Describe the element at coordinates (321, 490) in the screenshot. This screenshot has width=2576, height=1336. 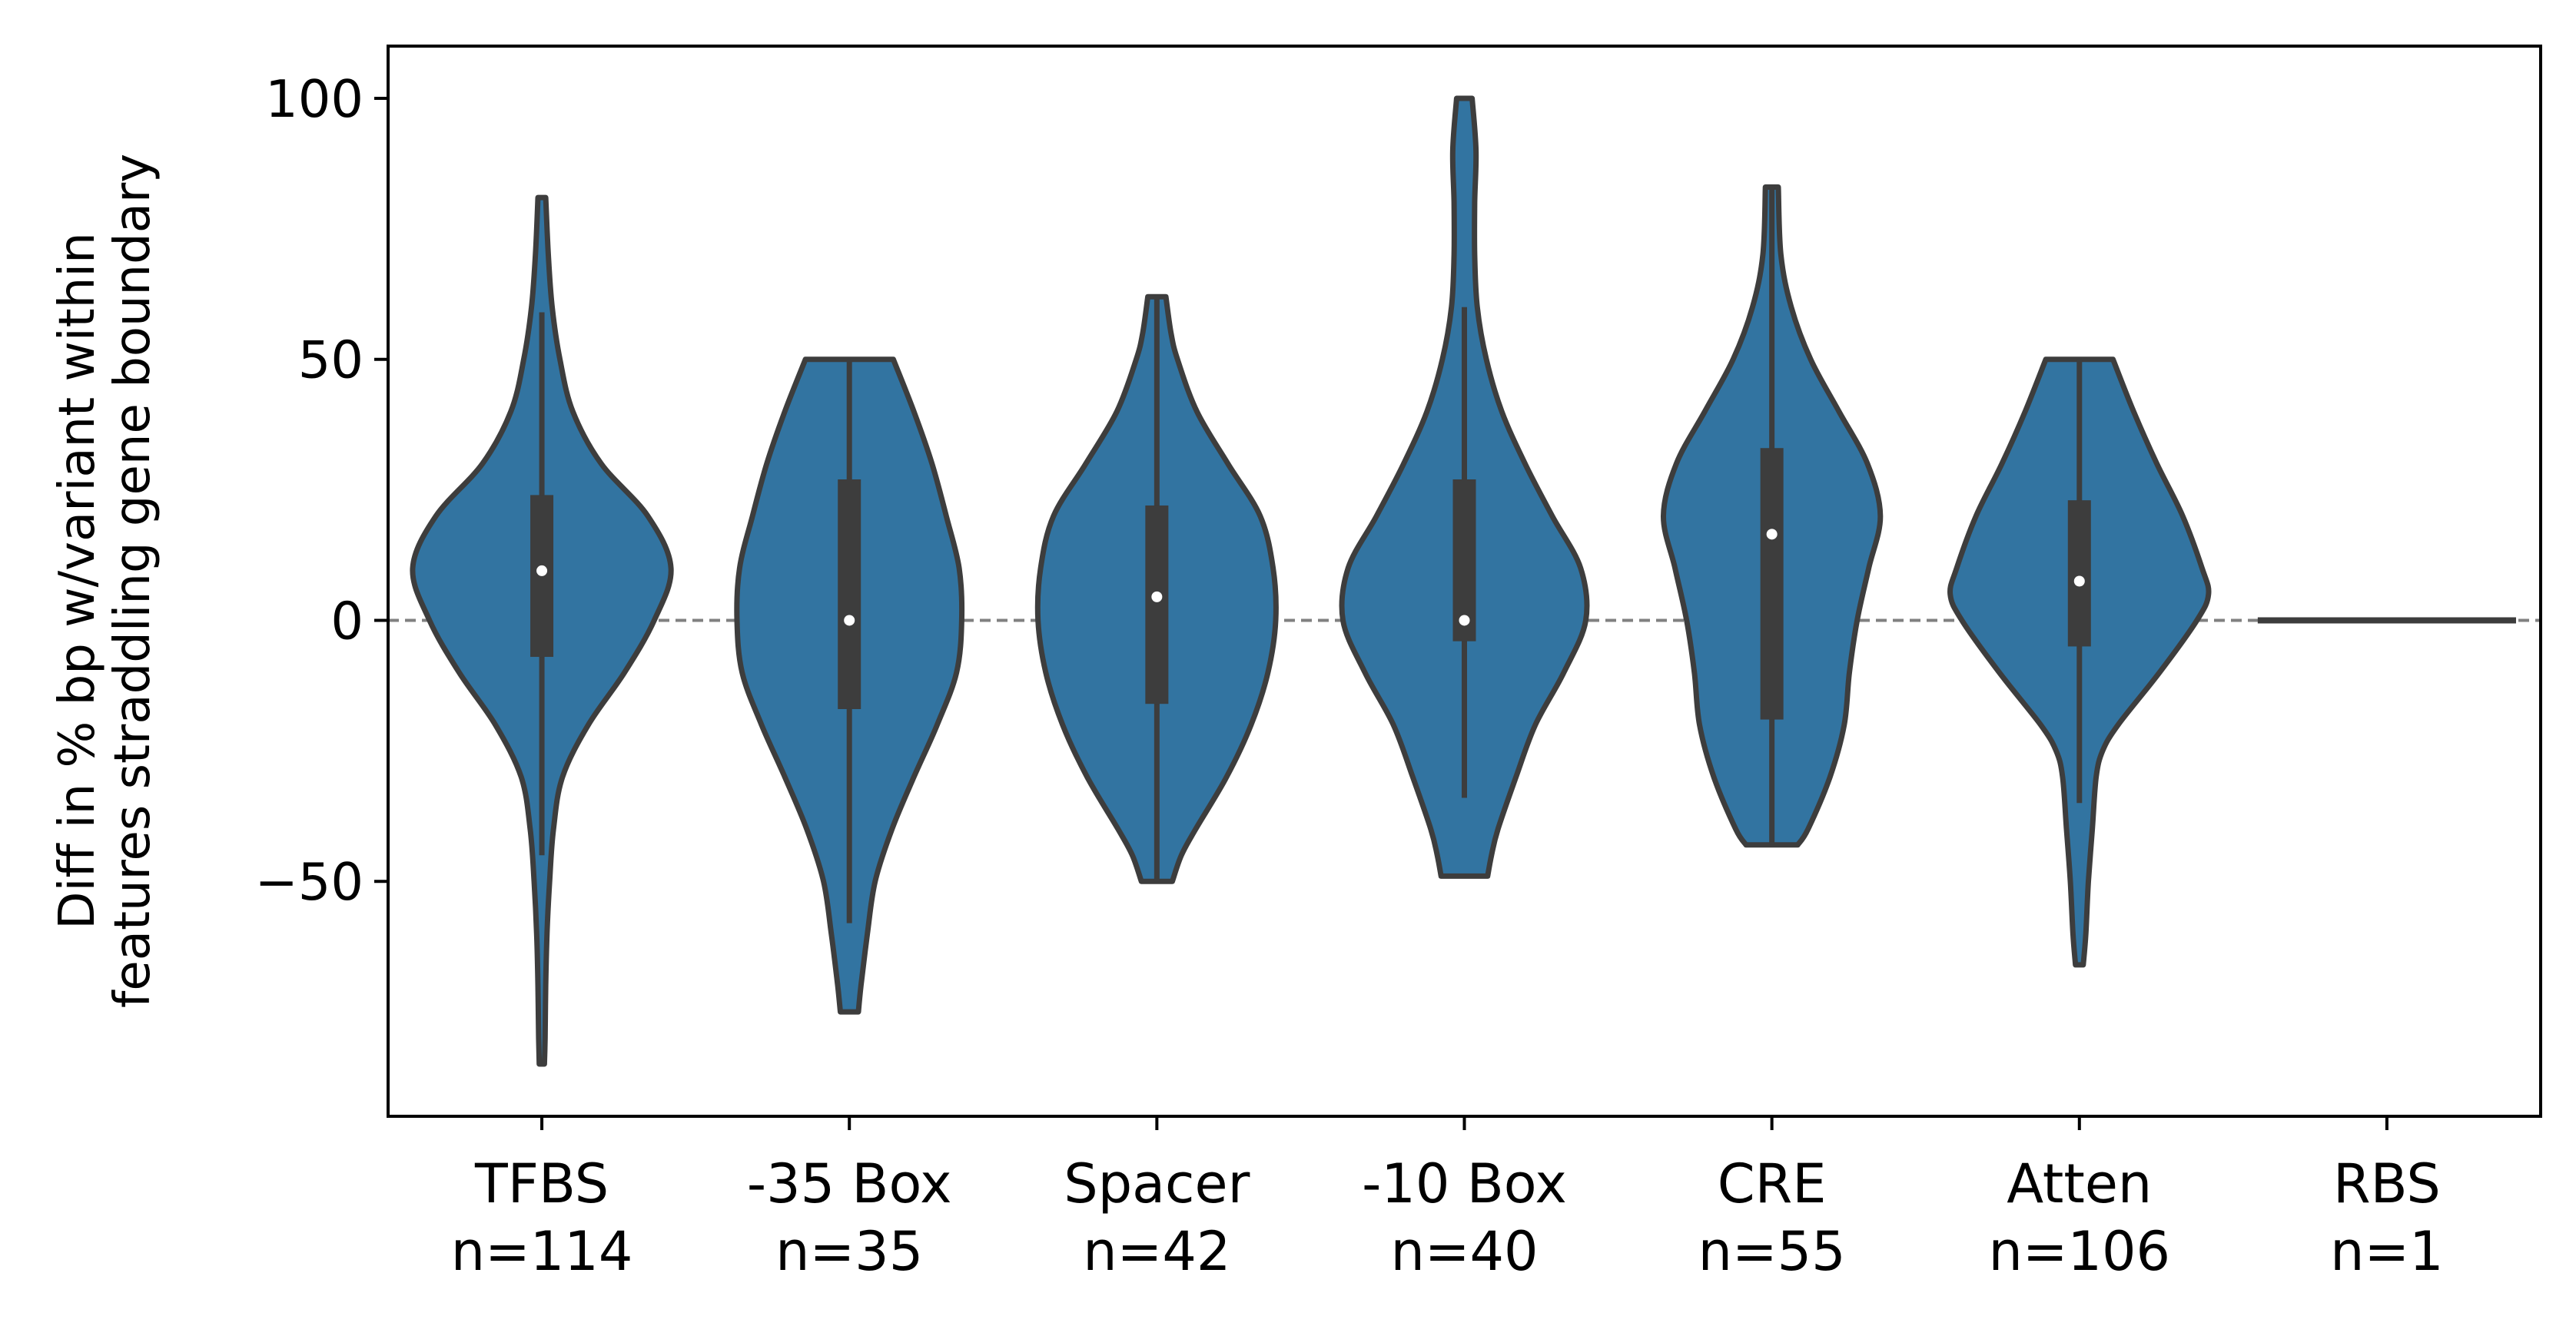
I see `y-axis: −50 0 50 100` at that location.